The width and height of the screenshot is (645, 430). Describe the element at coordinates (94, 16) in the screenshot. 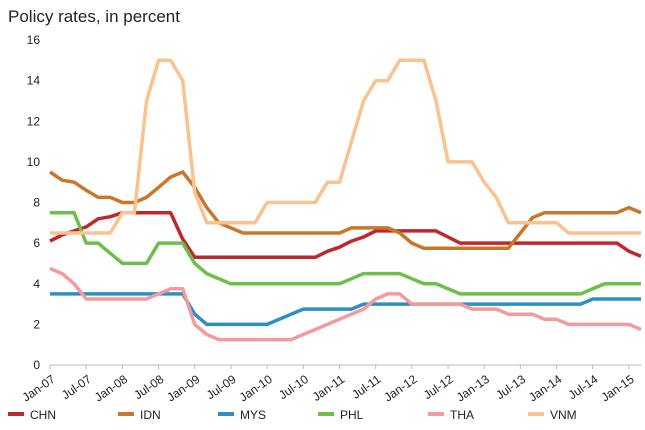

I see `chart-title: Policy rates, in percent` at that location.